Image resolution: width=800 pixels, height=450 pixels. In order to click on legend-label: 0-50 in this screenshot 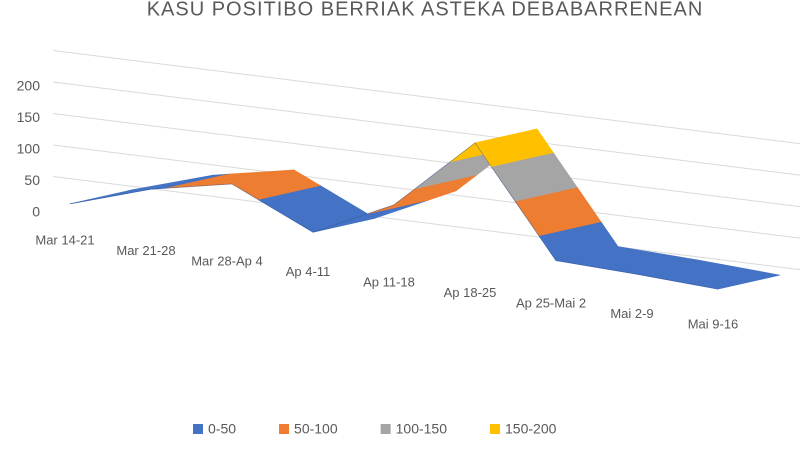, I will do `click(222, 429)`.